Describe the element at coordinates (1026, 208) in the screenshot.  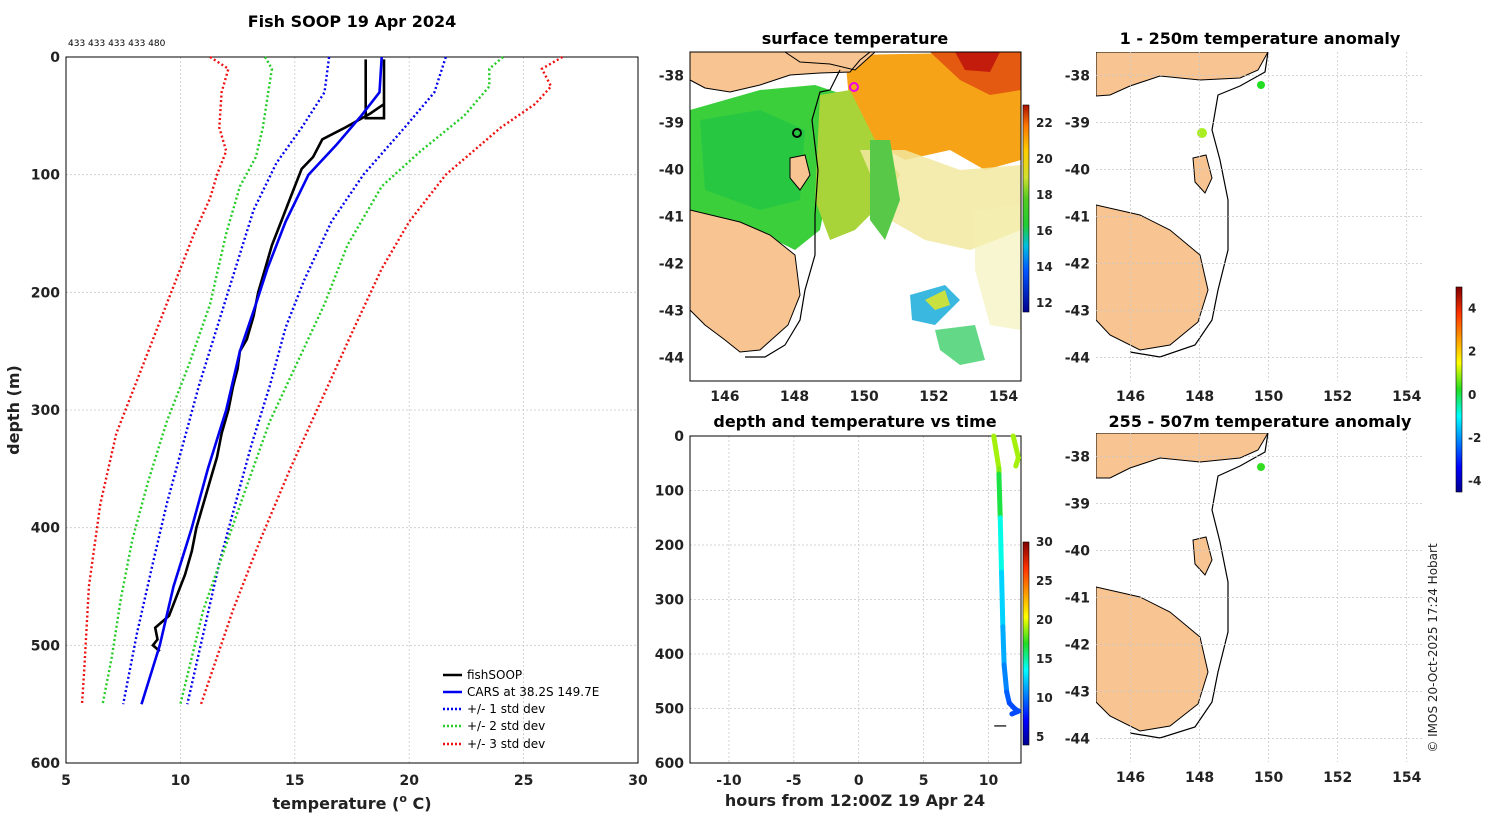
I see `sst-colorbar` at that location.